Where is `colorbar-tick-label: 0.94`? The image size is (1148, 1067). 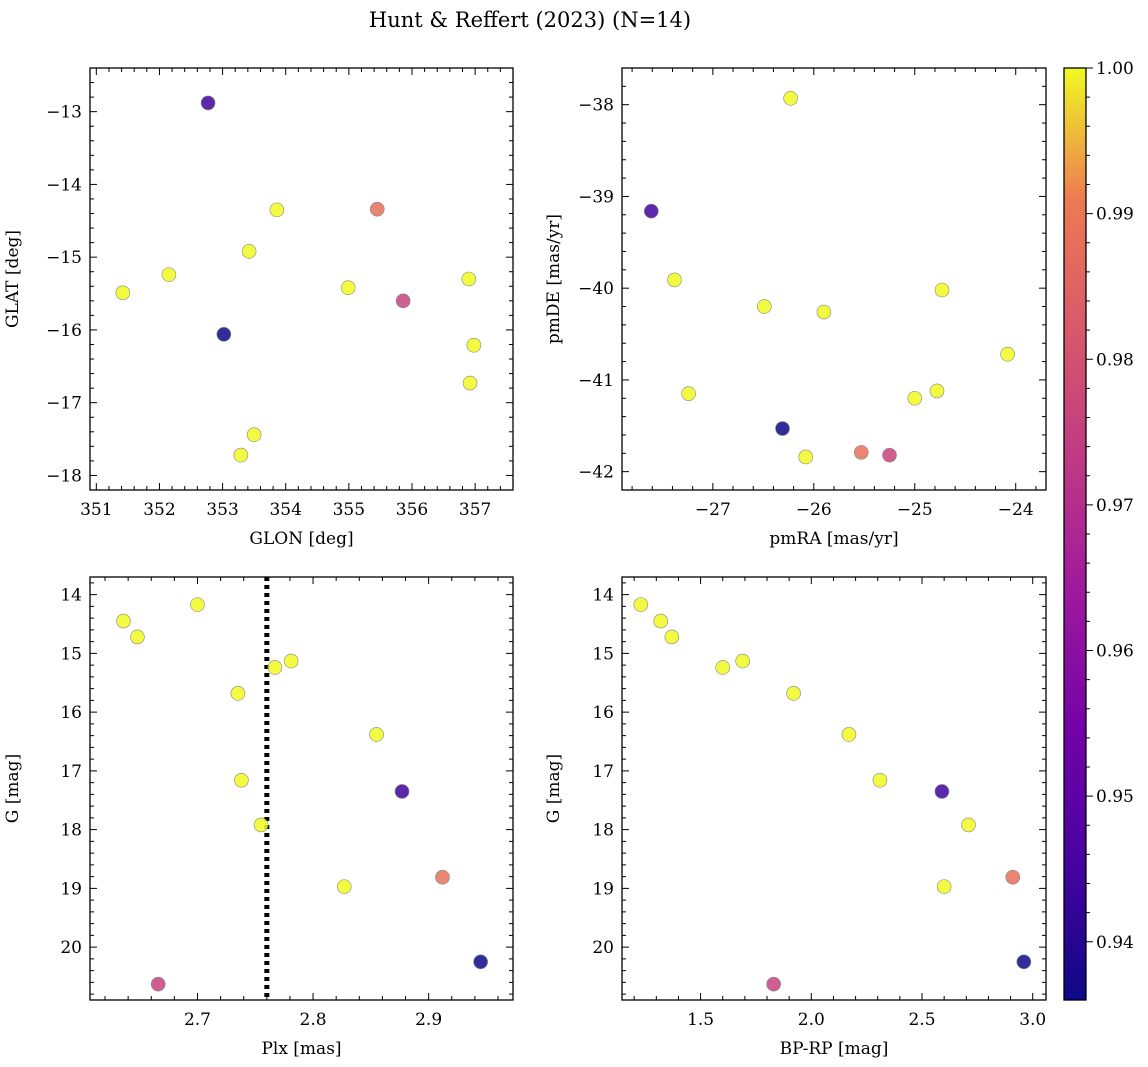 colorbar-tick-label: 0.94 is located at coordinates (1115, 943).